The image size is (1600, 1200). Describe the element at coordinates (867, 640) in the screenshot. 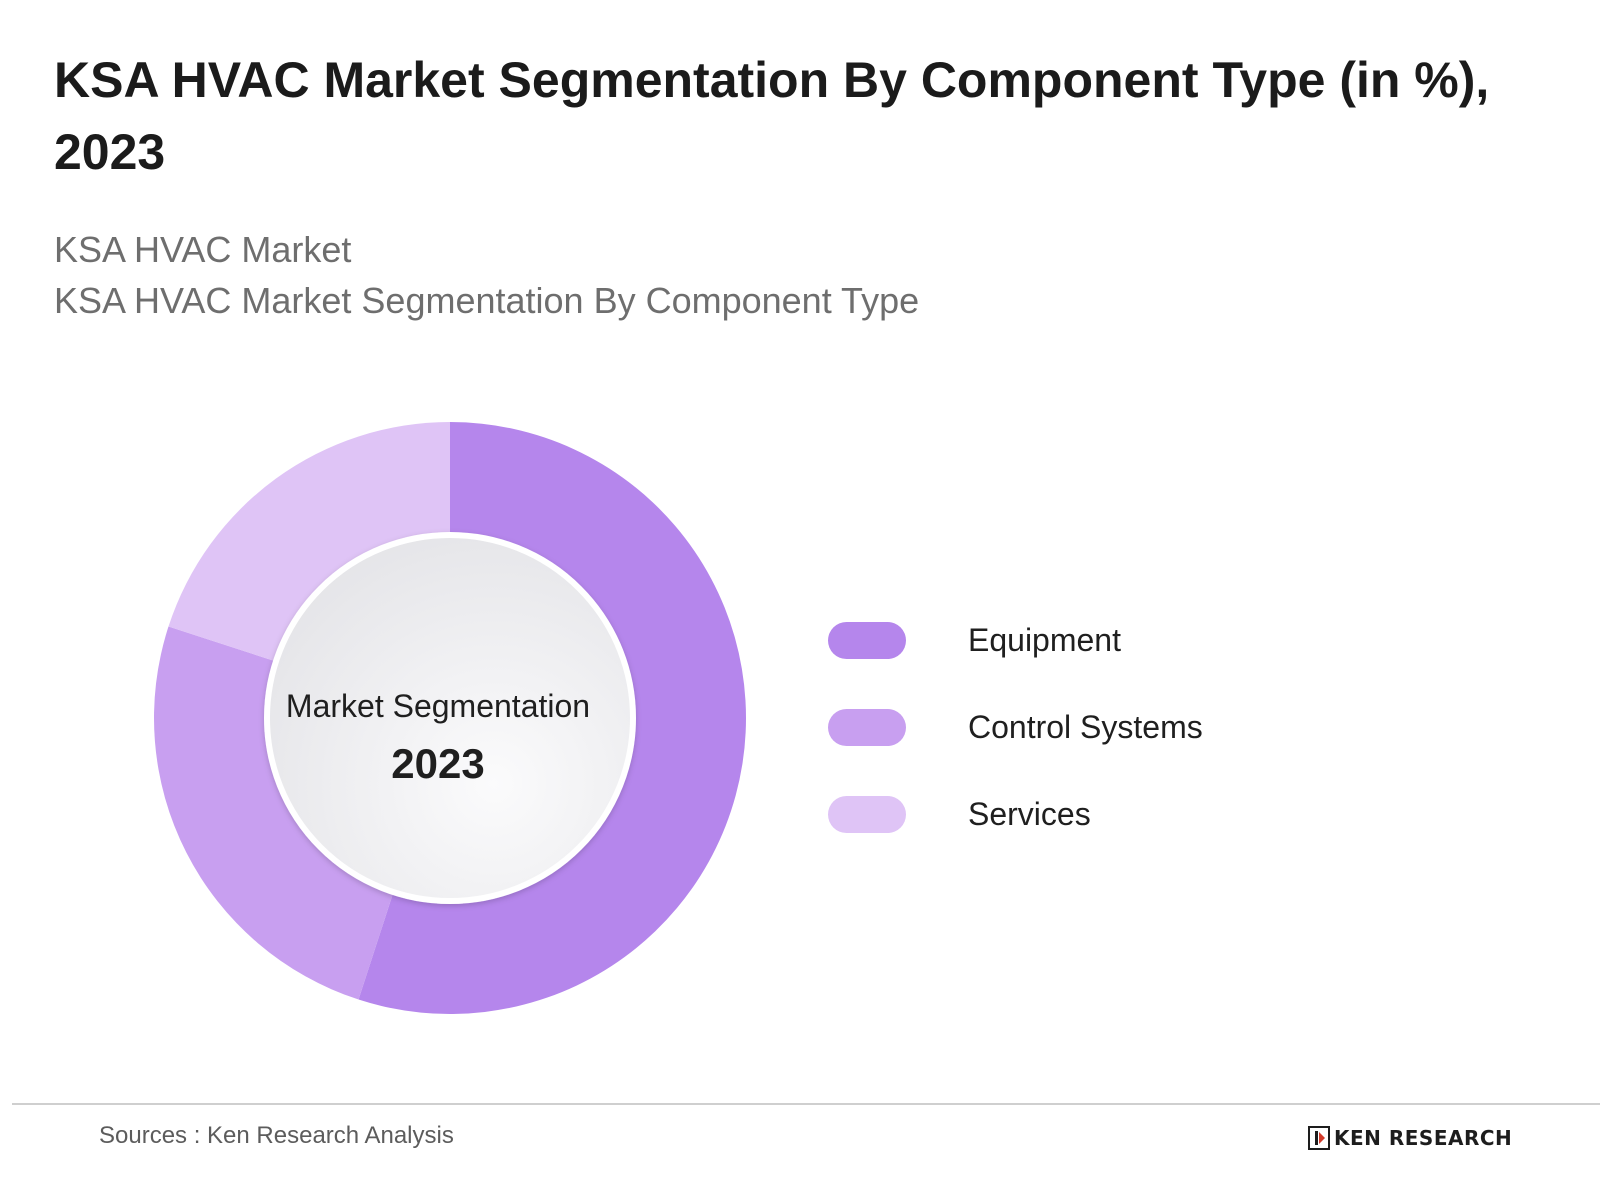

I see `legend-swatch-equipment` at that location.